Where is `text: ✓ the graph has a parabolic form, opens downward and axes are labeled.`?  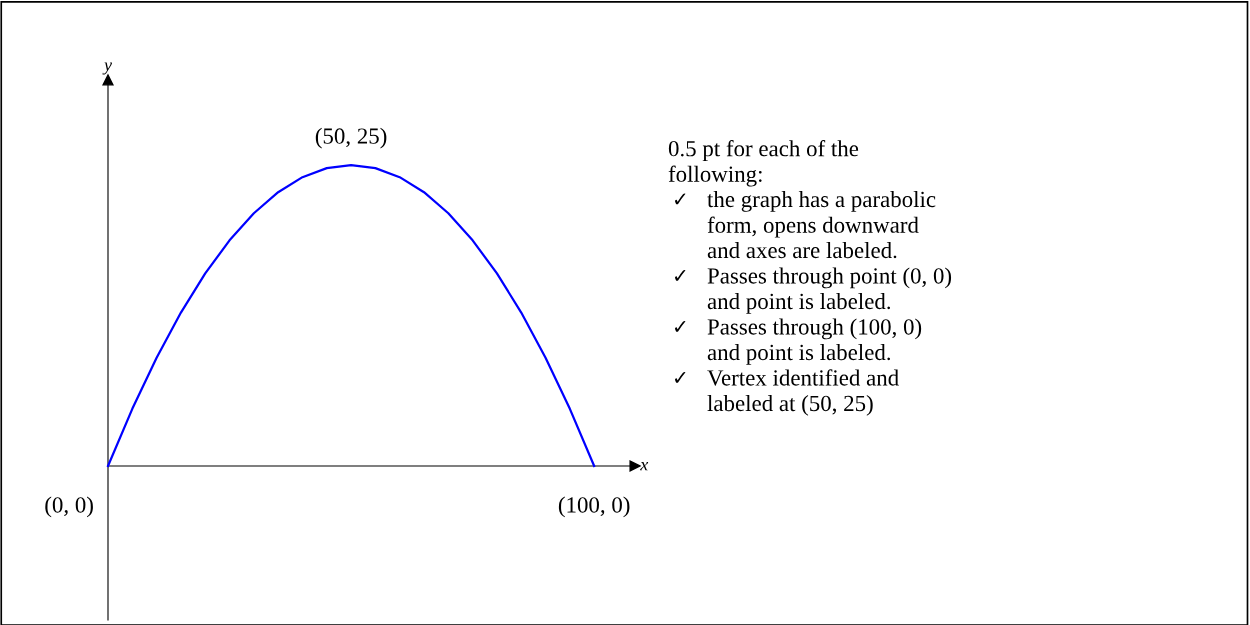
text: ✓ the graph has a parabolic form, opens downward and axes are labeled. is located at coordinates (805, 225).